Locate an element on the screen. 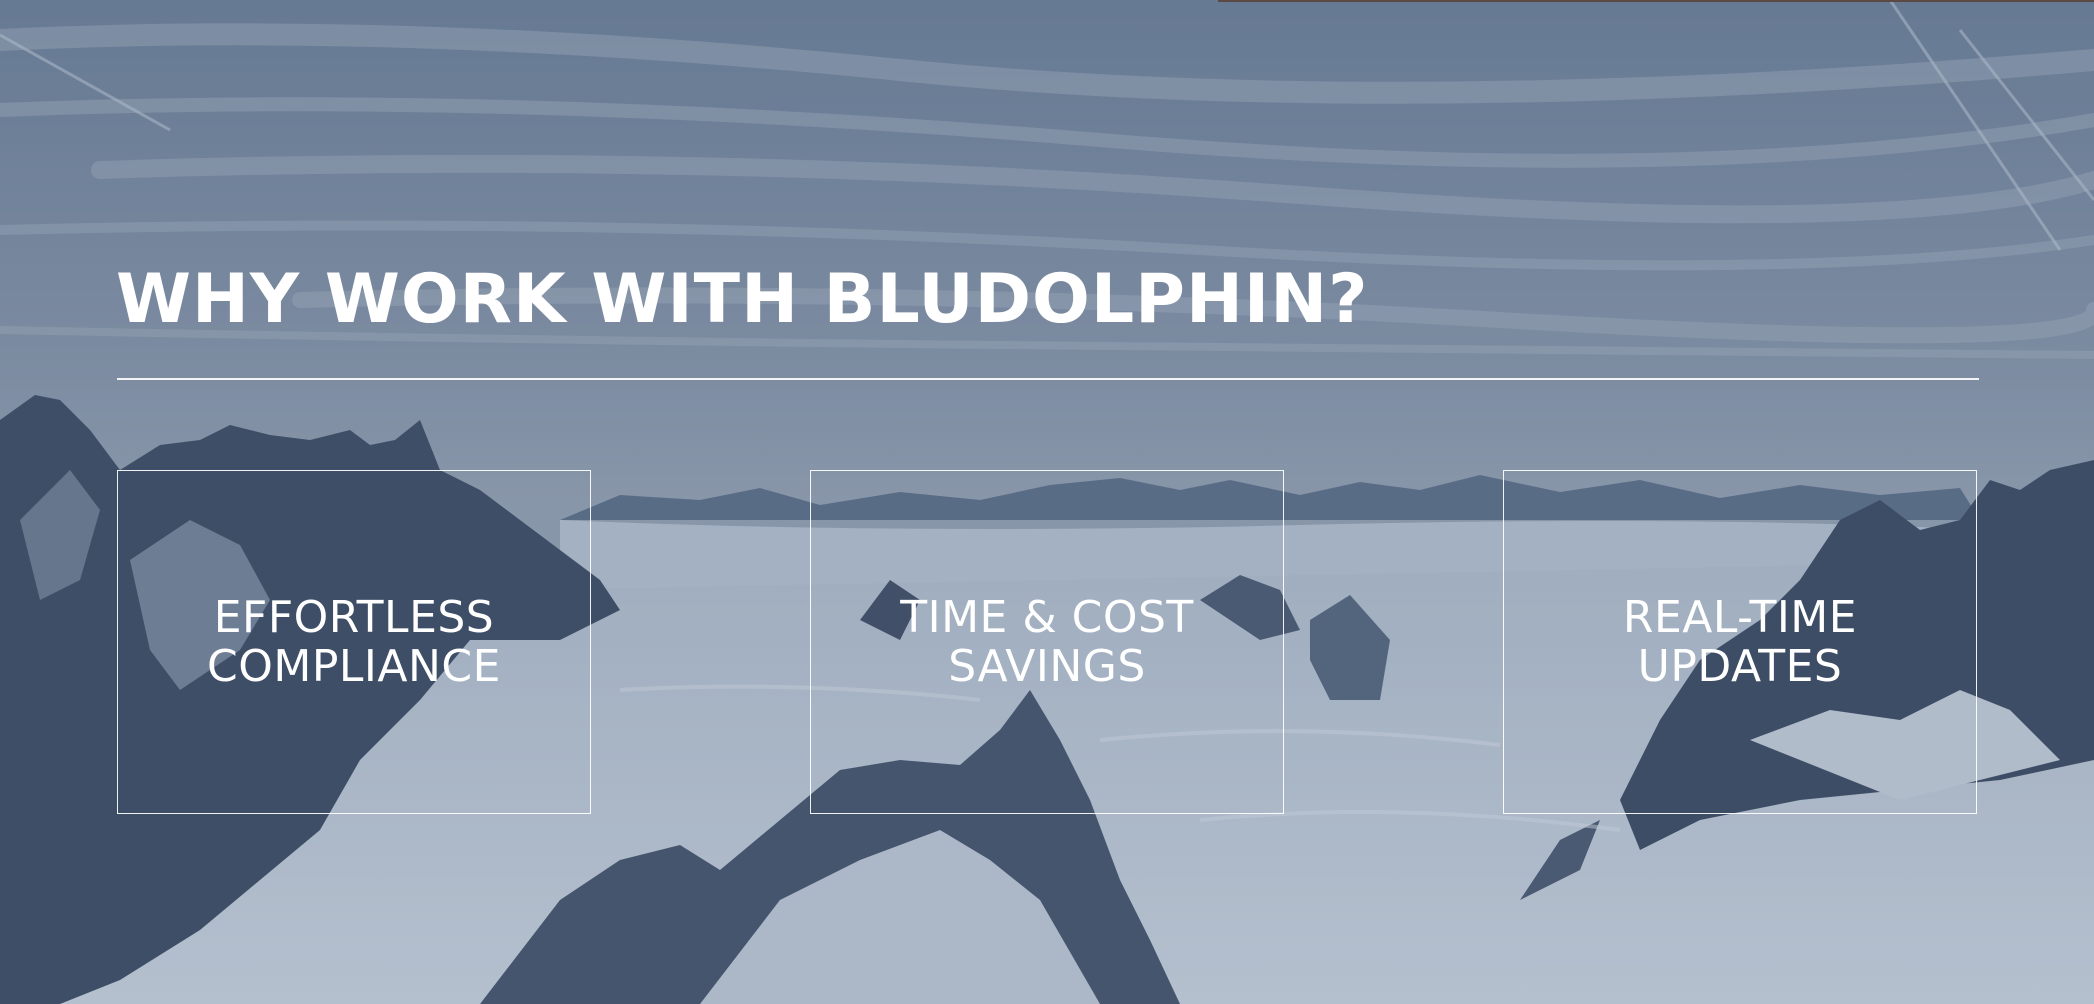 Image resolution: width=2094 pixels, height=1004 pixels. title-divider is located at coordinates (1048, 379).